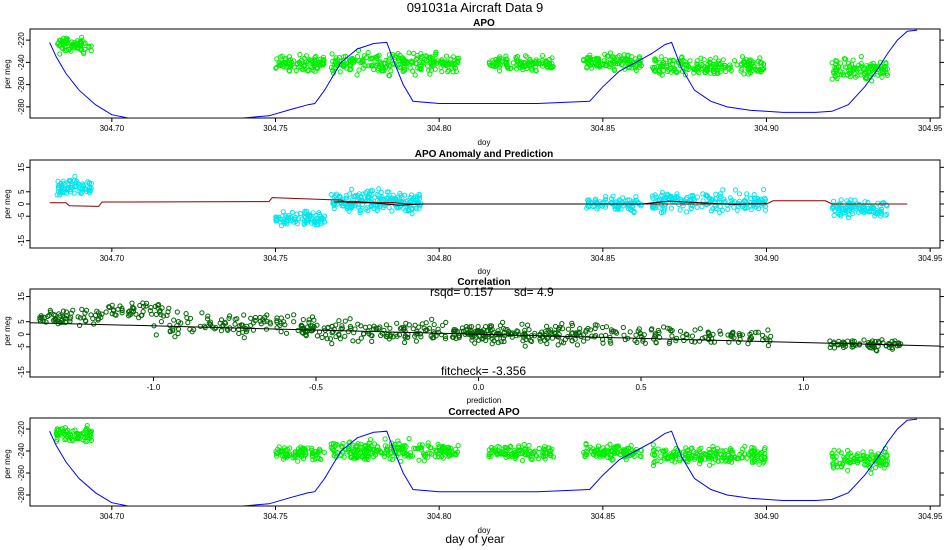 Image resolution: width=950 pixels, height=550 pixels. Describe the element at coordinates (550, 203) in the screenshot. I see `series-line` at that location.